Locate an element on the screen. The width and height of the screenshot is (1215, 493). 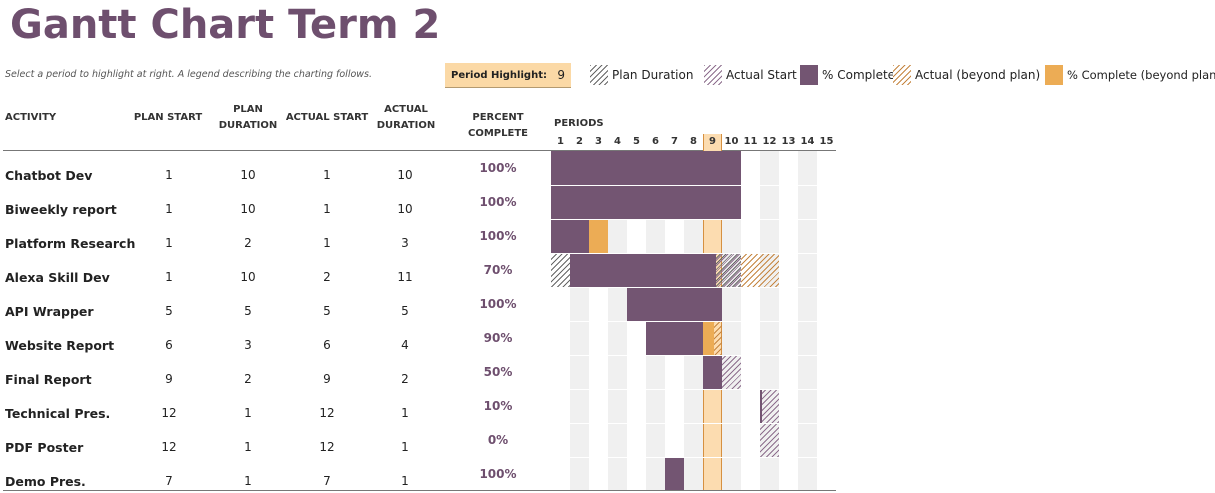
actual-start-cell: 6 is located at coordinates (327, 345).